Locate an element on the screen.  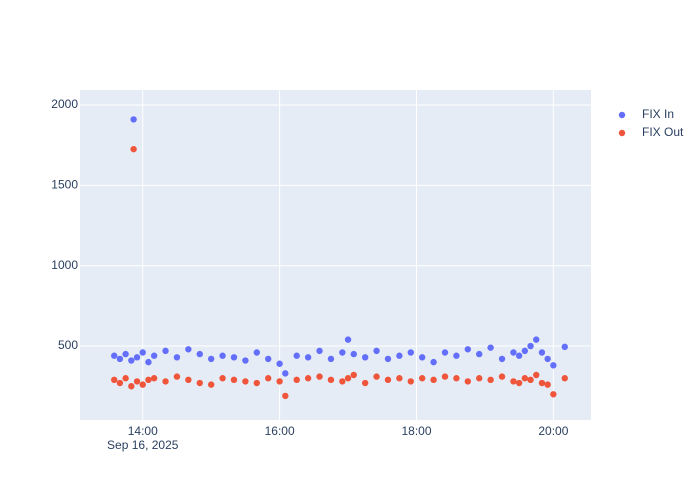
legend-label: FIX In is located at coordinates (658, 114).